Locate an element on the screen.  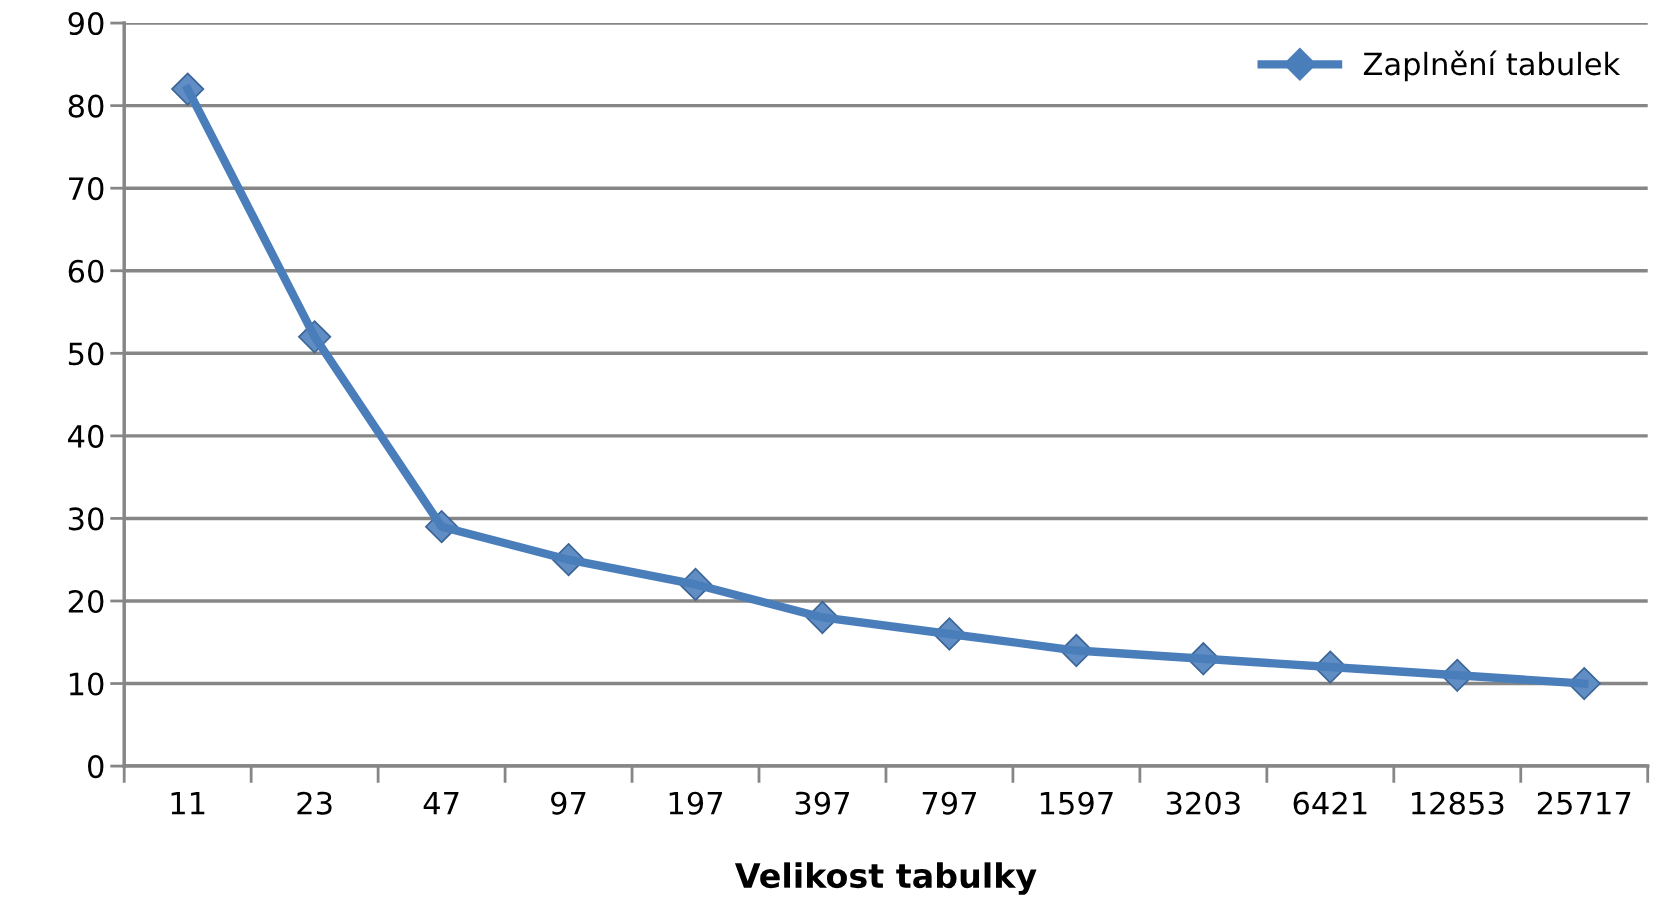
y-tick-label: 90 is located at coordinates (86, 24).